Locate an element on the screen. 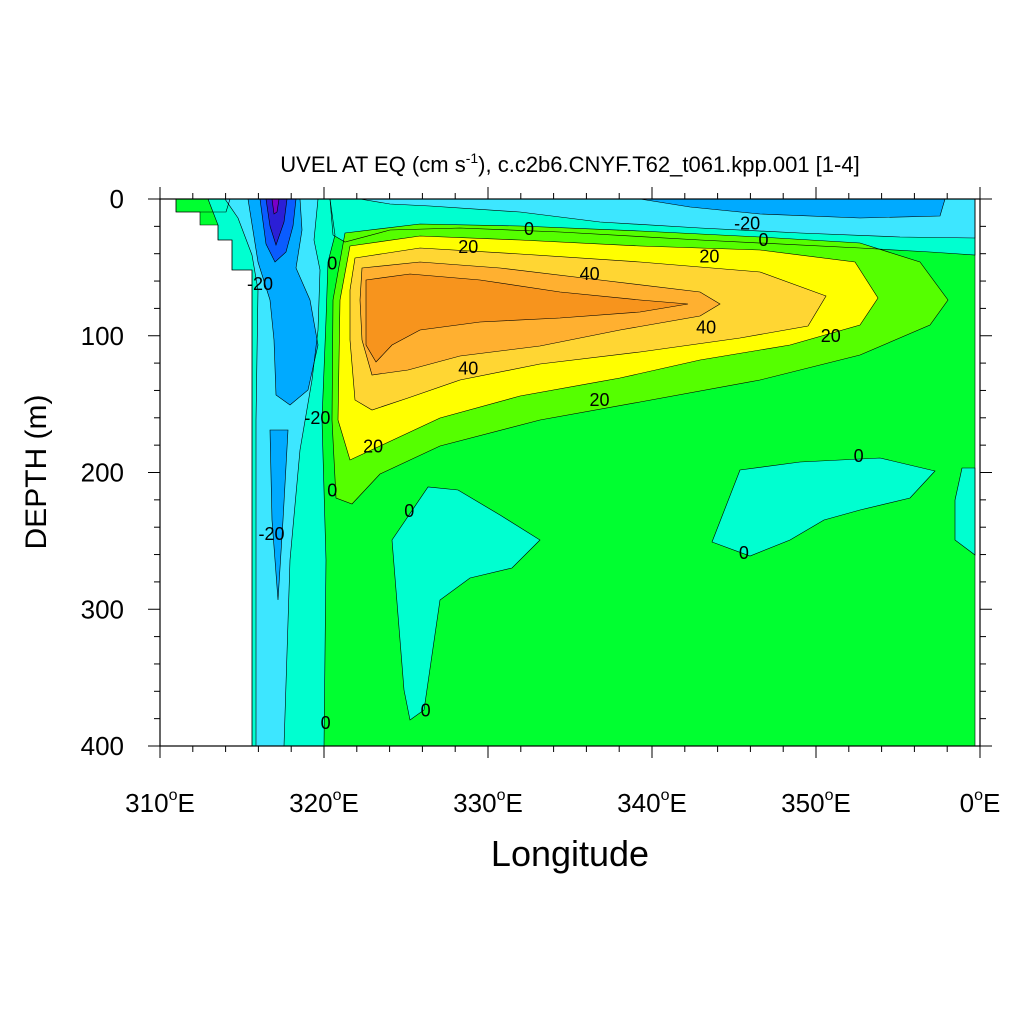 This screenshot has width=1024, height=1024. region-west-neg30 is located at coordinates (283, 302).